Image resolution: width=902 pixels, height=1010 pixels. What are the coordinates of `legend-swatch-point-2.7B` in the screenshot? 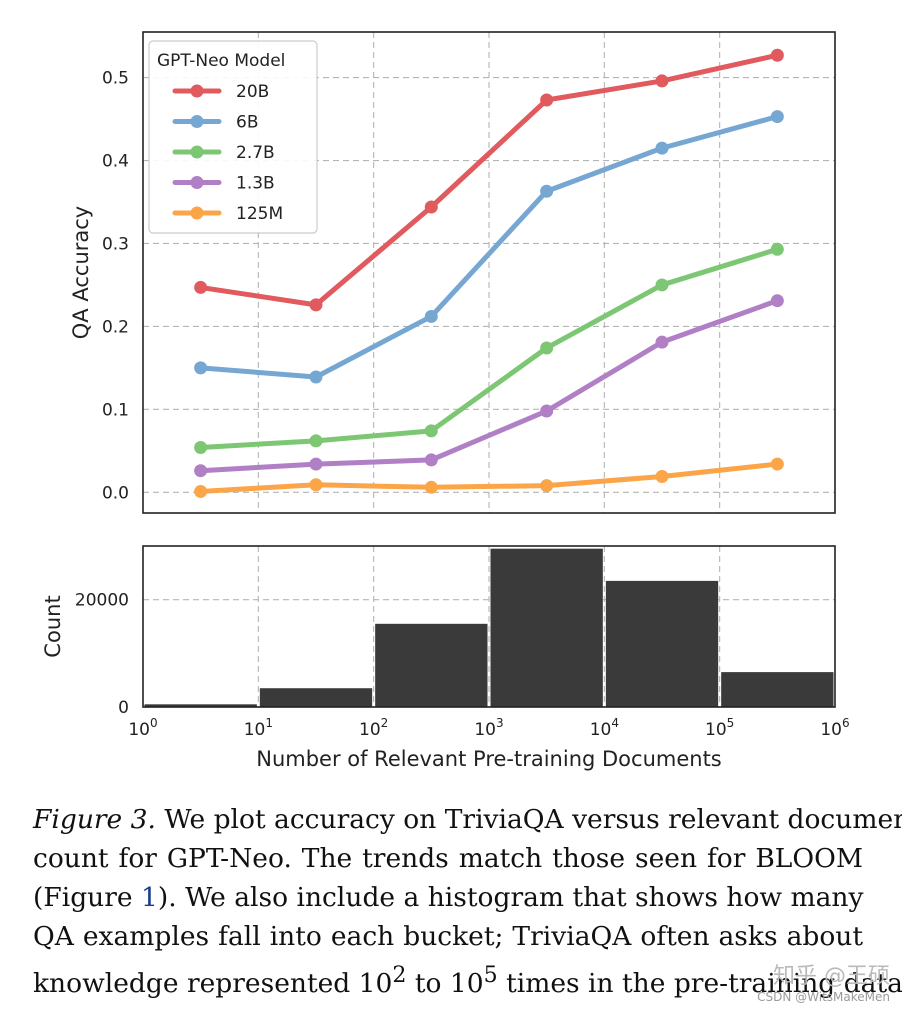 It's located at (197, 152).